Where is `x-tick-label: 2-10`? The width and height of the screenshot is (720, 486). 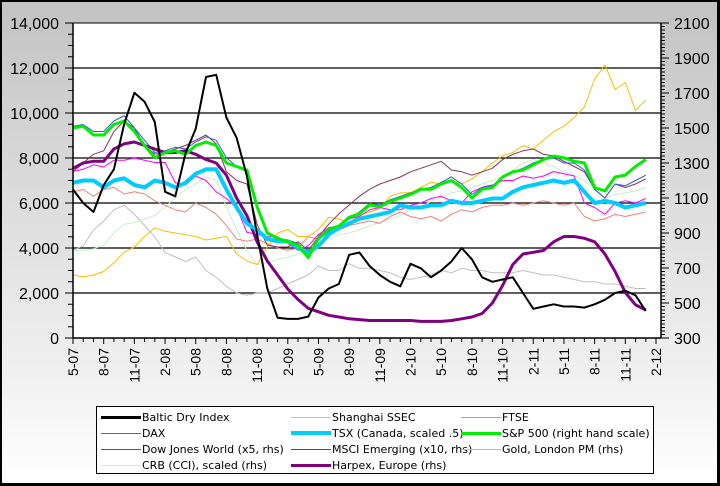
x-tick-label: 2-10 is located at coordinates (411, 362).